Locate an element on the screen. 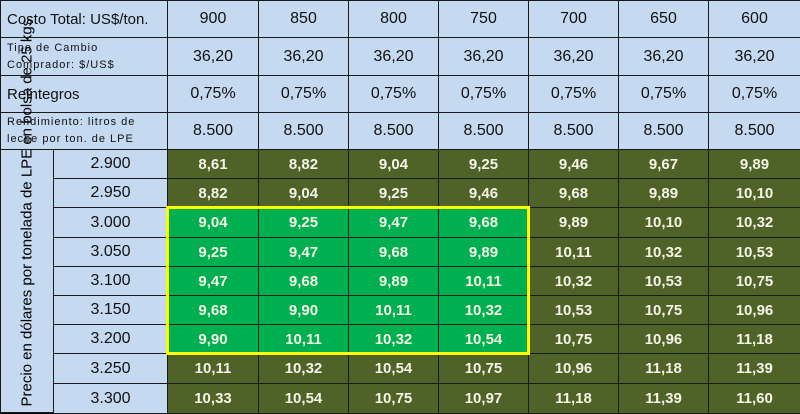 This screenshot has width=800, height=414. price-row-header: 3.000 is located at coordinates (110, 222).